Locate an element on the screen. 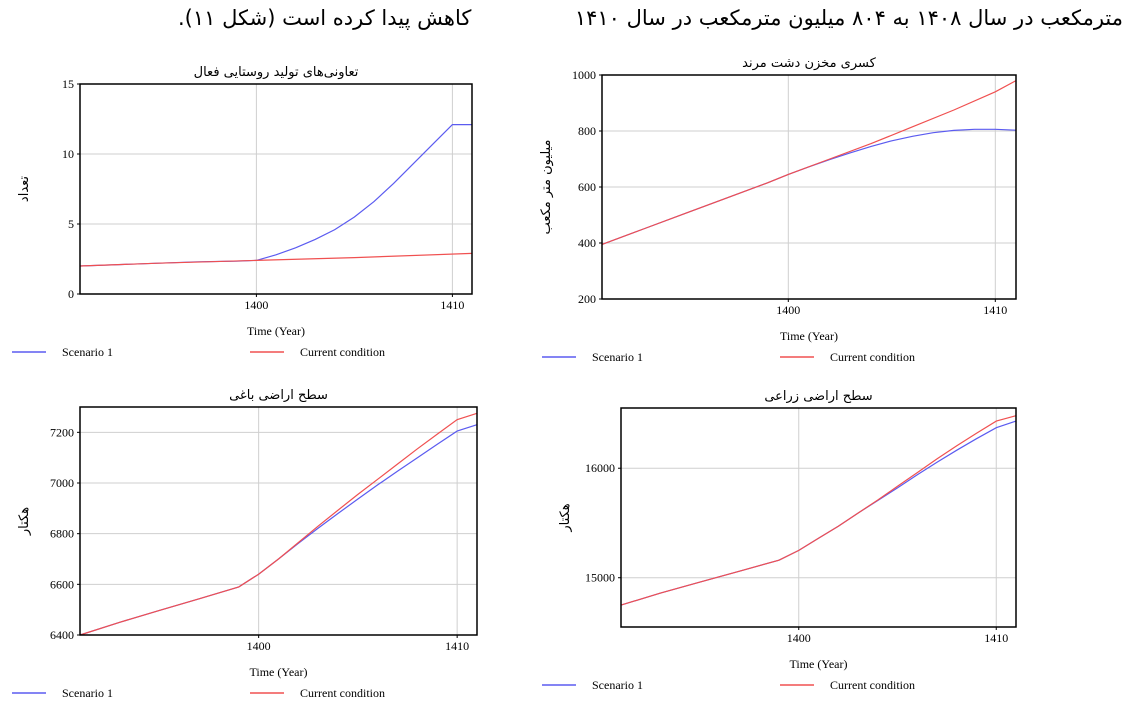  y-tick-label: 7200 is located at coordinates (62, 432).